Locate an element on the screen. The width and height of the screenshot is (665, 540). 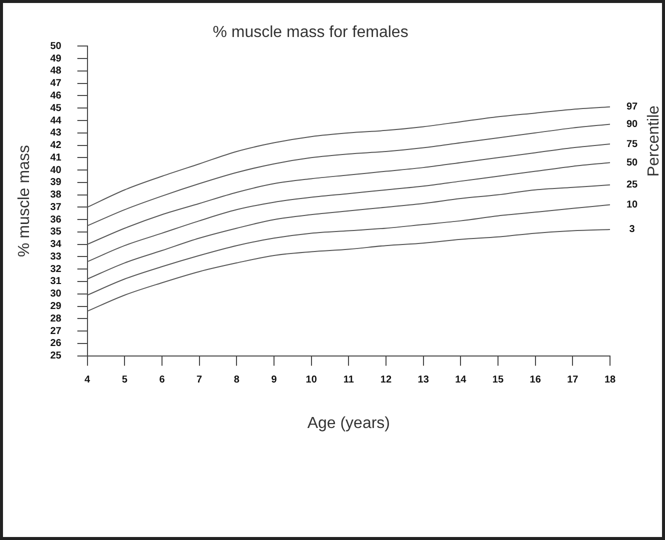
x-tick-label: 16 is located at coordinates (536, 380).